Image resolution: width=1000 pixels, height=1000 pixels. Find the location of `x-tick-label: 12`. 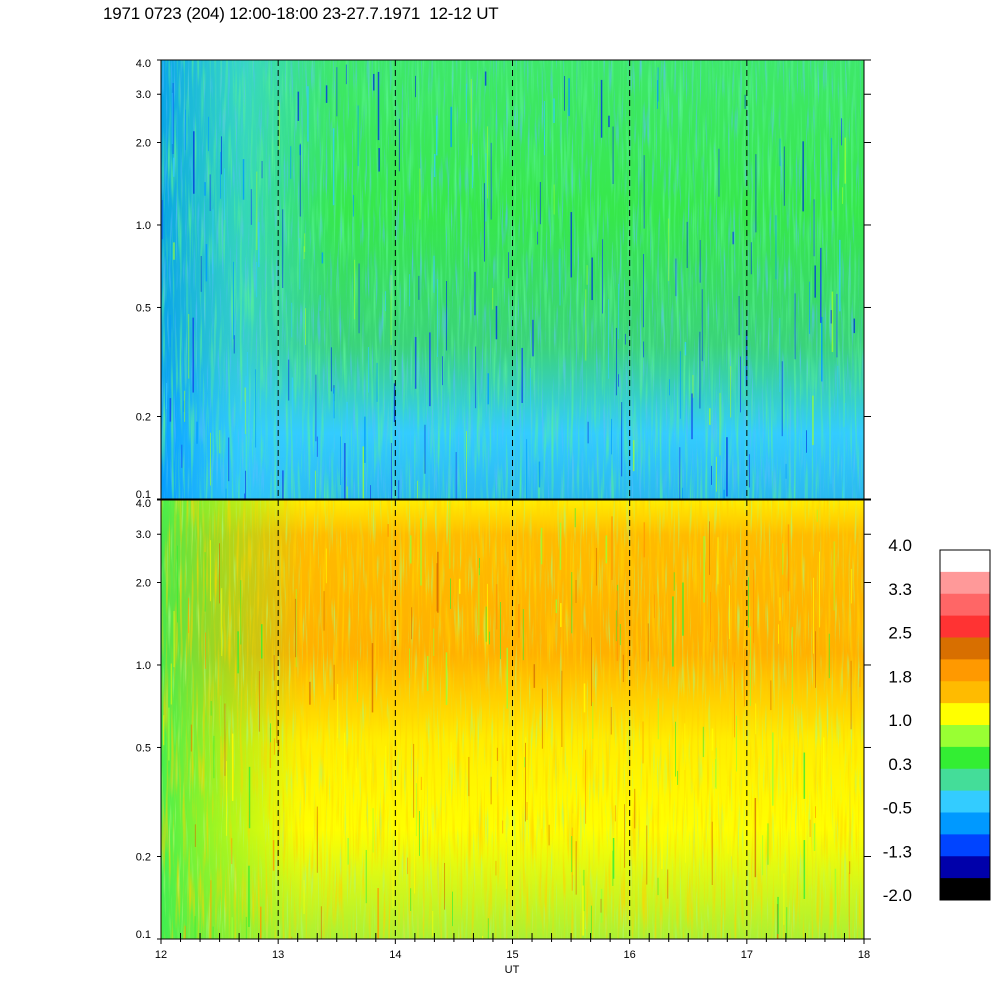

x-tick-label: 12 is located at coordinates (161, 955).